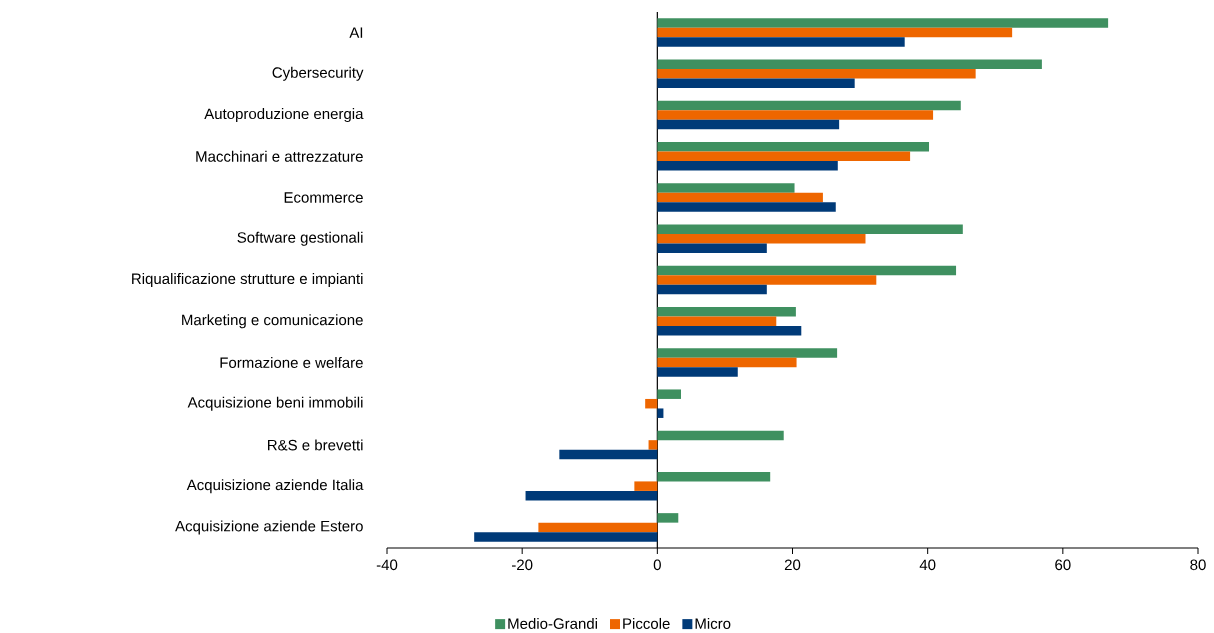 The width and height of the screenshot is (1214, 633). What do you see at coordinates (284, 115) in the screenshot?
I see `y-tick-label: Autoproduzione energia` at bounding box center [284, 115].